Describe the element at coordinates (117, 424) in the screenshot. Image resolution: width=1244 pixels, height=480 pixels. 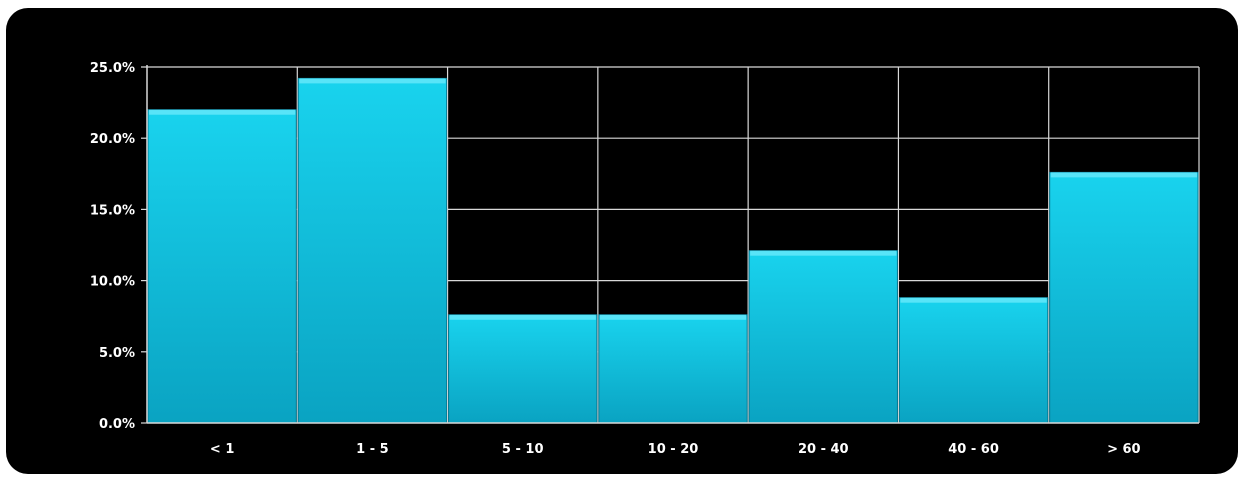
I see `y-tick-label: 0.0%` at that location.